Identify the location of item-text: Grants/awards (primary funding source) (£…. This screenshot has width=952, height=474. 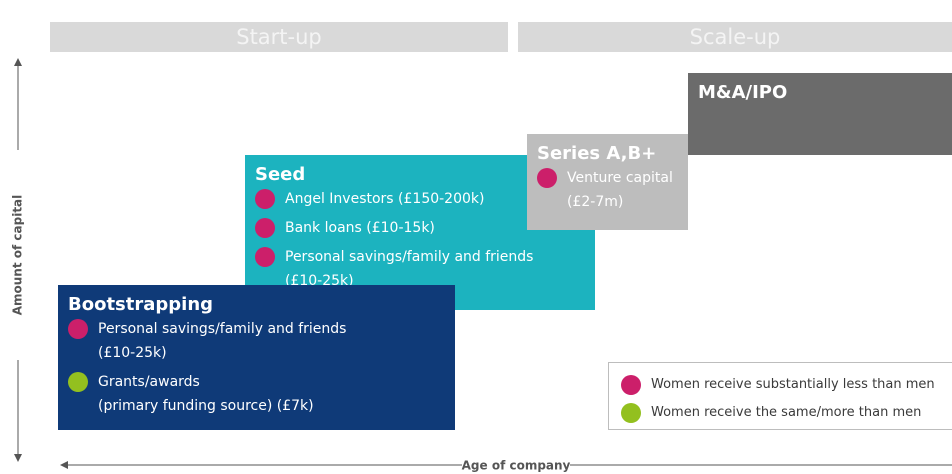
(206, 394).